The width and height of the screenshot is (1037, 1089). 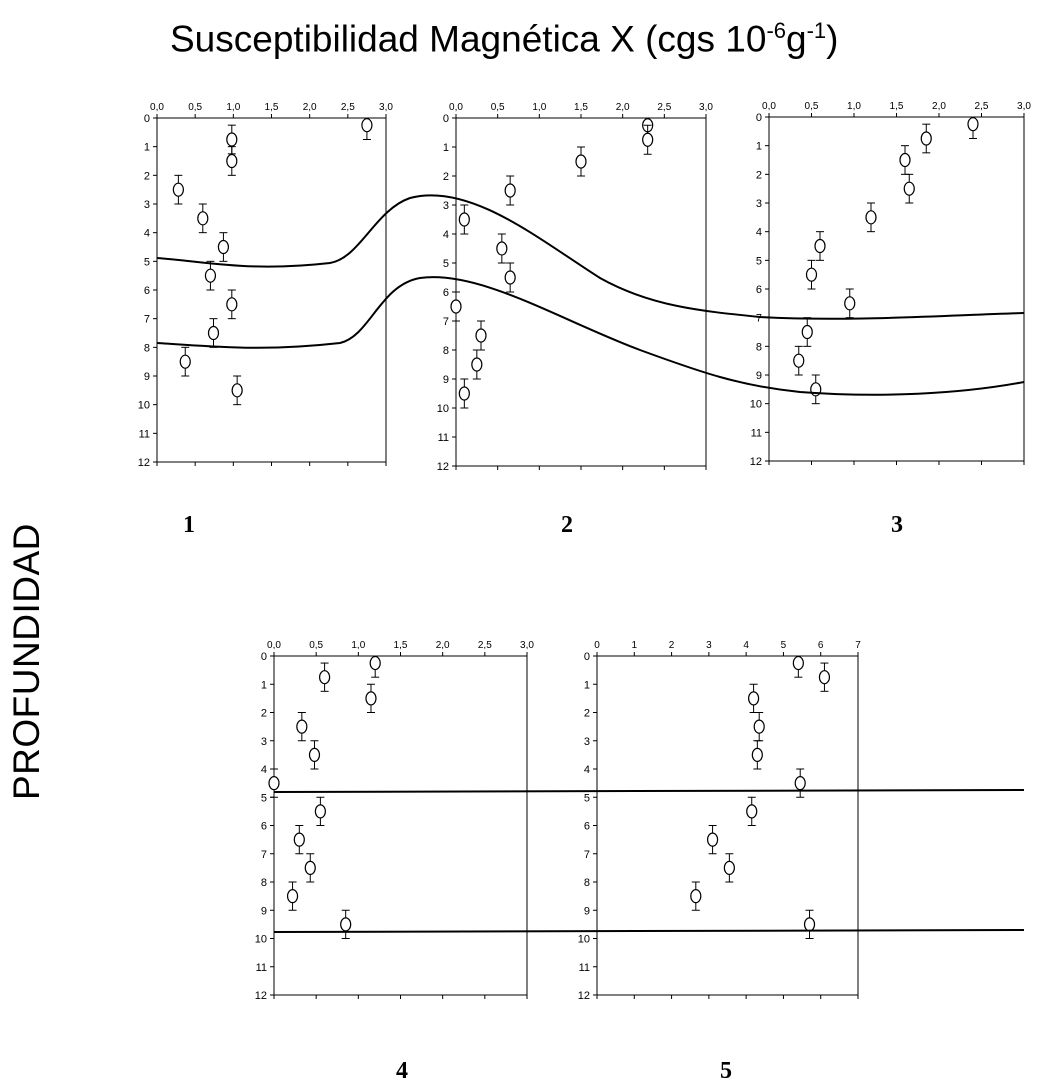 What do you see at coordinates (581, 107) in the screenshot?
I see `x-tick-label: 1,5` at bounding box center [581, 107].